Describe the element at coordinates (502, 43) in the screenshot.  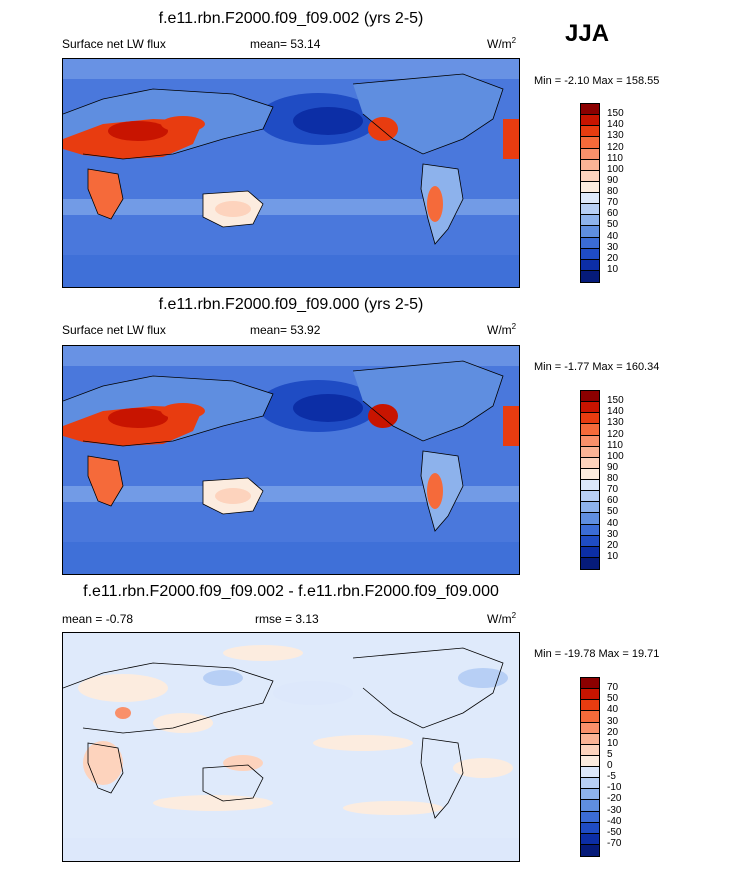
I see `panel-1-units: W/m2` at that location.